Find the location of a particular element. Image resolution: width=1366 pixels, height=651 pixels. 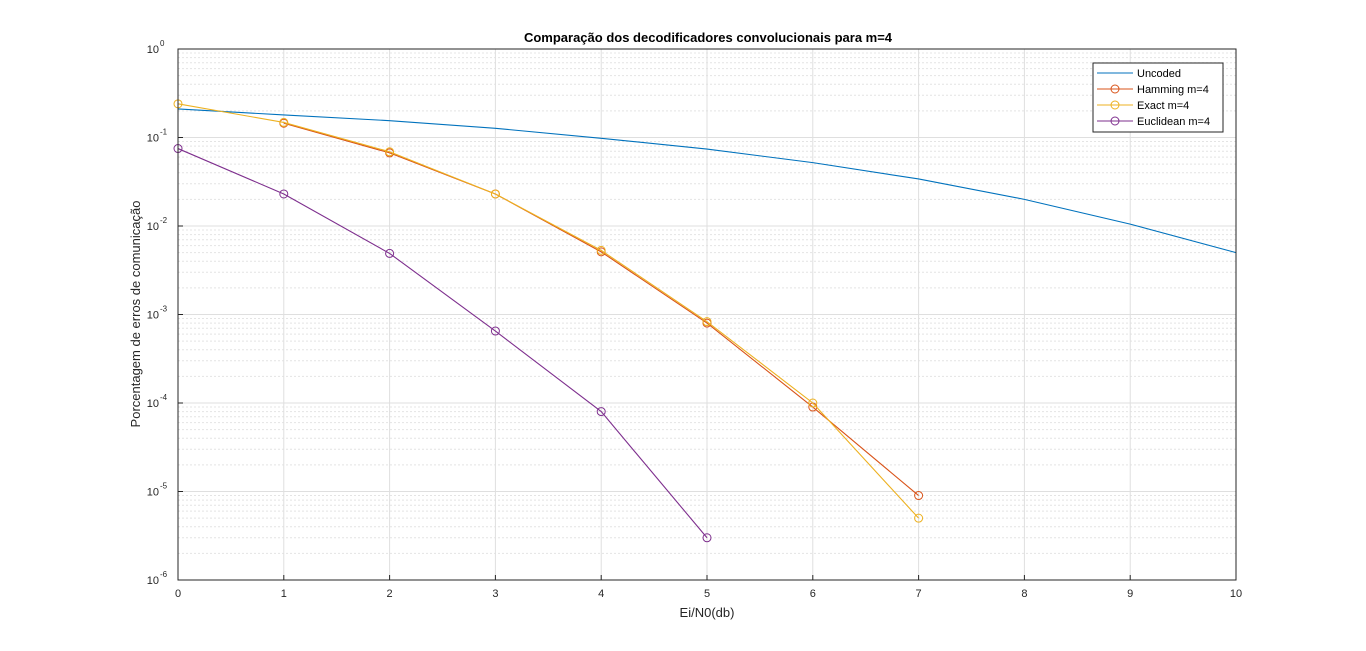

legend-label-euclidean-m-4: Euclidean m=4 is located at coordinates (1173, 122).